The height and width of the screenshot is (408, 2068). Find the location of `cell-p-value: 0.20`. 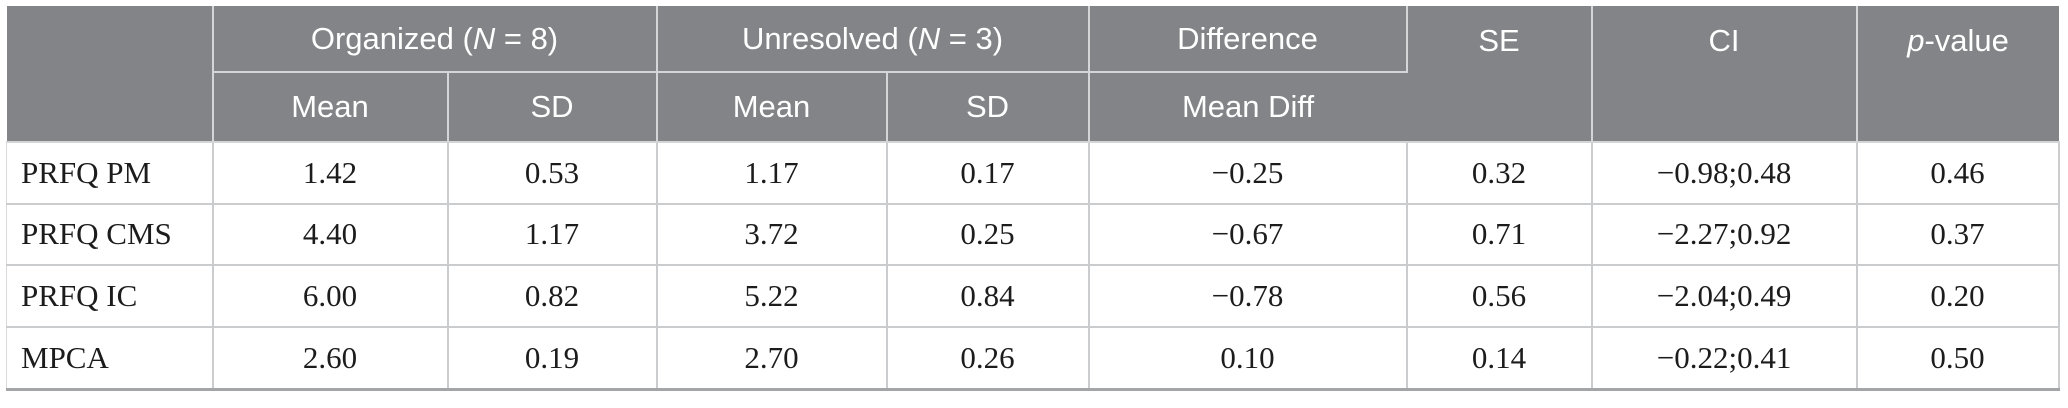

cell-p-value: 0.20 is located at coordinates (1957, 296).